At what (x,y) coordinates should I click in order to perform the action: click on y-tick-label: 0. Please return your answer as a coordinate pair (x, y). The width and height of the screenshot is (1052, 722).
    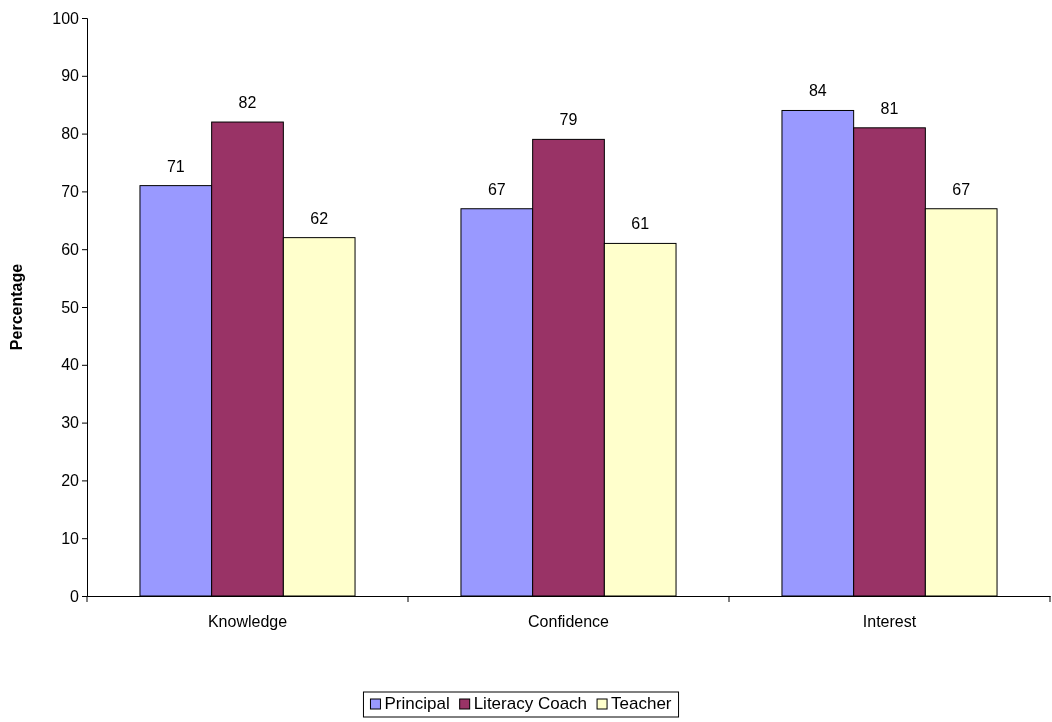
    Looking at the image, I should click on (75, 596).